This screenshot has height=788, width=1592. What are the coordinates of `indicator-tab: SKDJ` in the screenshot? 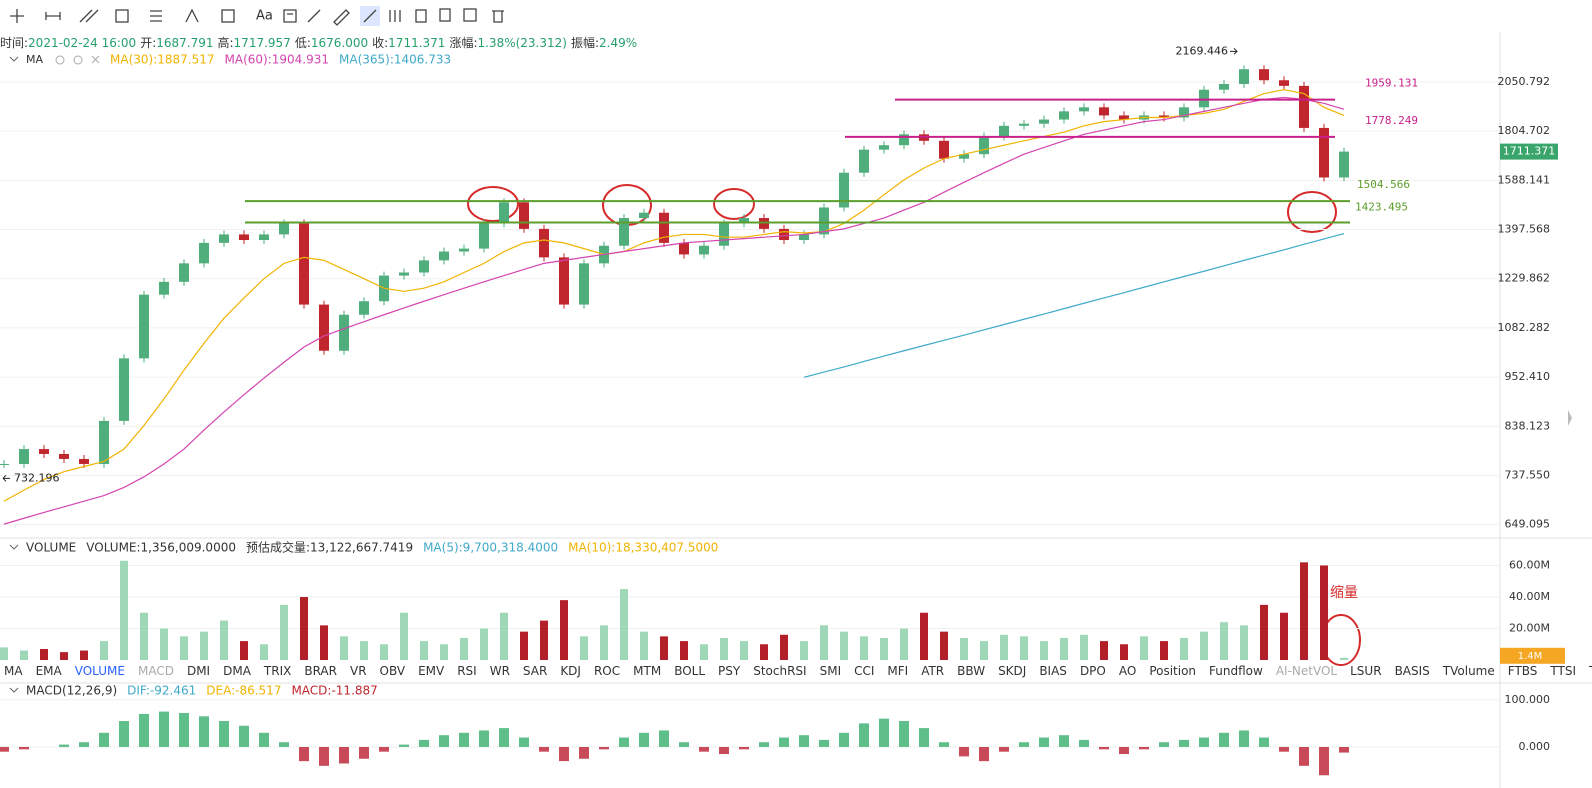 It's located at (1012, 671).